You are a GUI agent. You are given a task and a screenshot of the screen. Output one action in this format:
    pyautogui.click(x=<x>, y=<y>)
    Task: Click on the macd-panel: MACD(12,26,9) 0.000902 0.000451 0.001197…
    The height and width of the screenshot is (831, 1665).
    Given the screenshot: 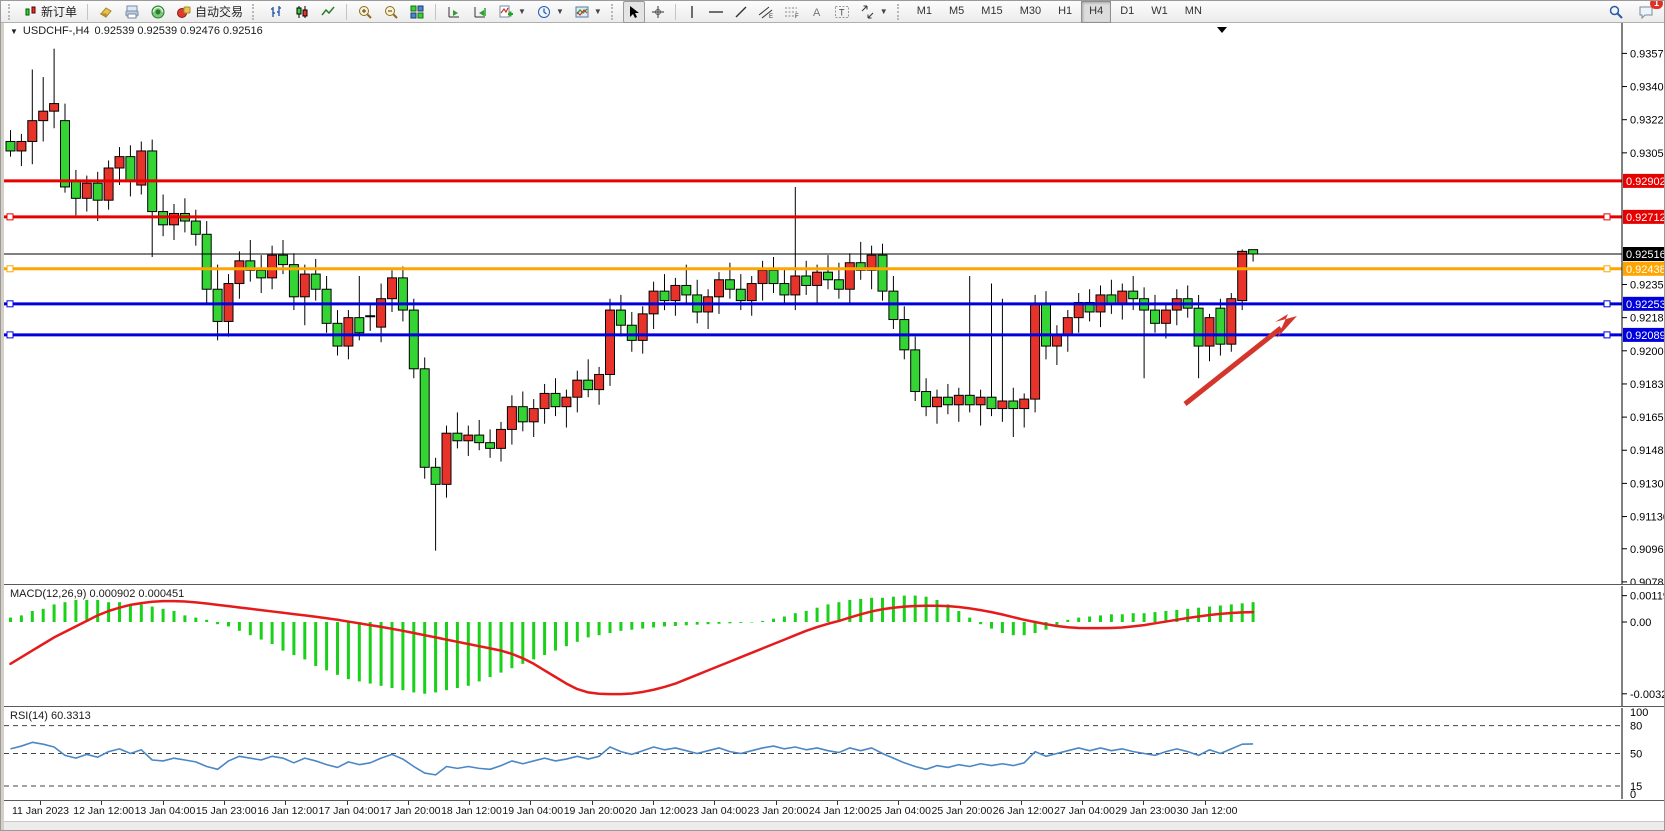 What is the action you would take?
    pyautogui.click(x=834, y=646)
    